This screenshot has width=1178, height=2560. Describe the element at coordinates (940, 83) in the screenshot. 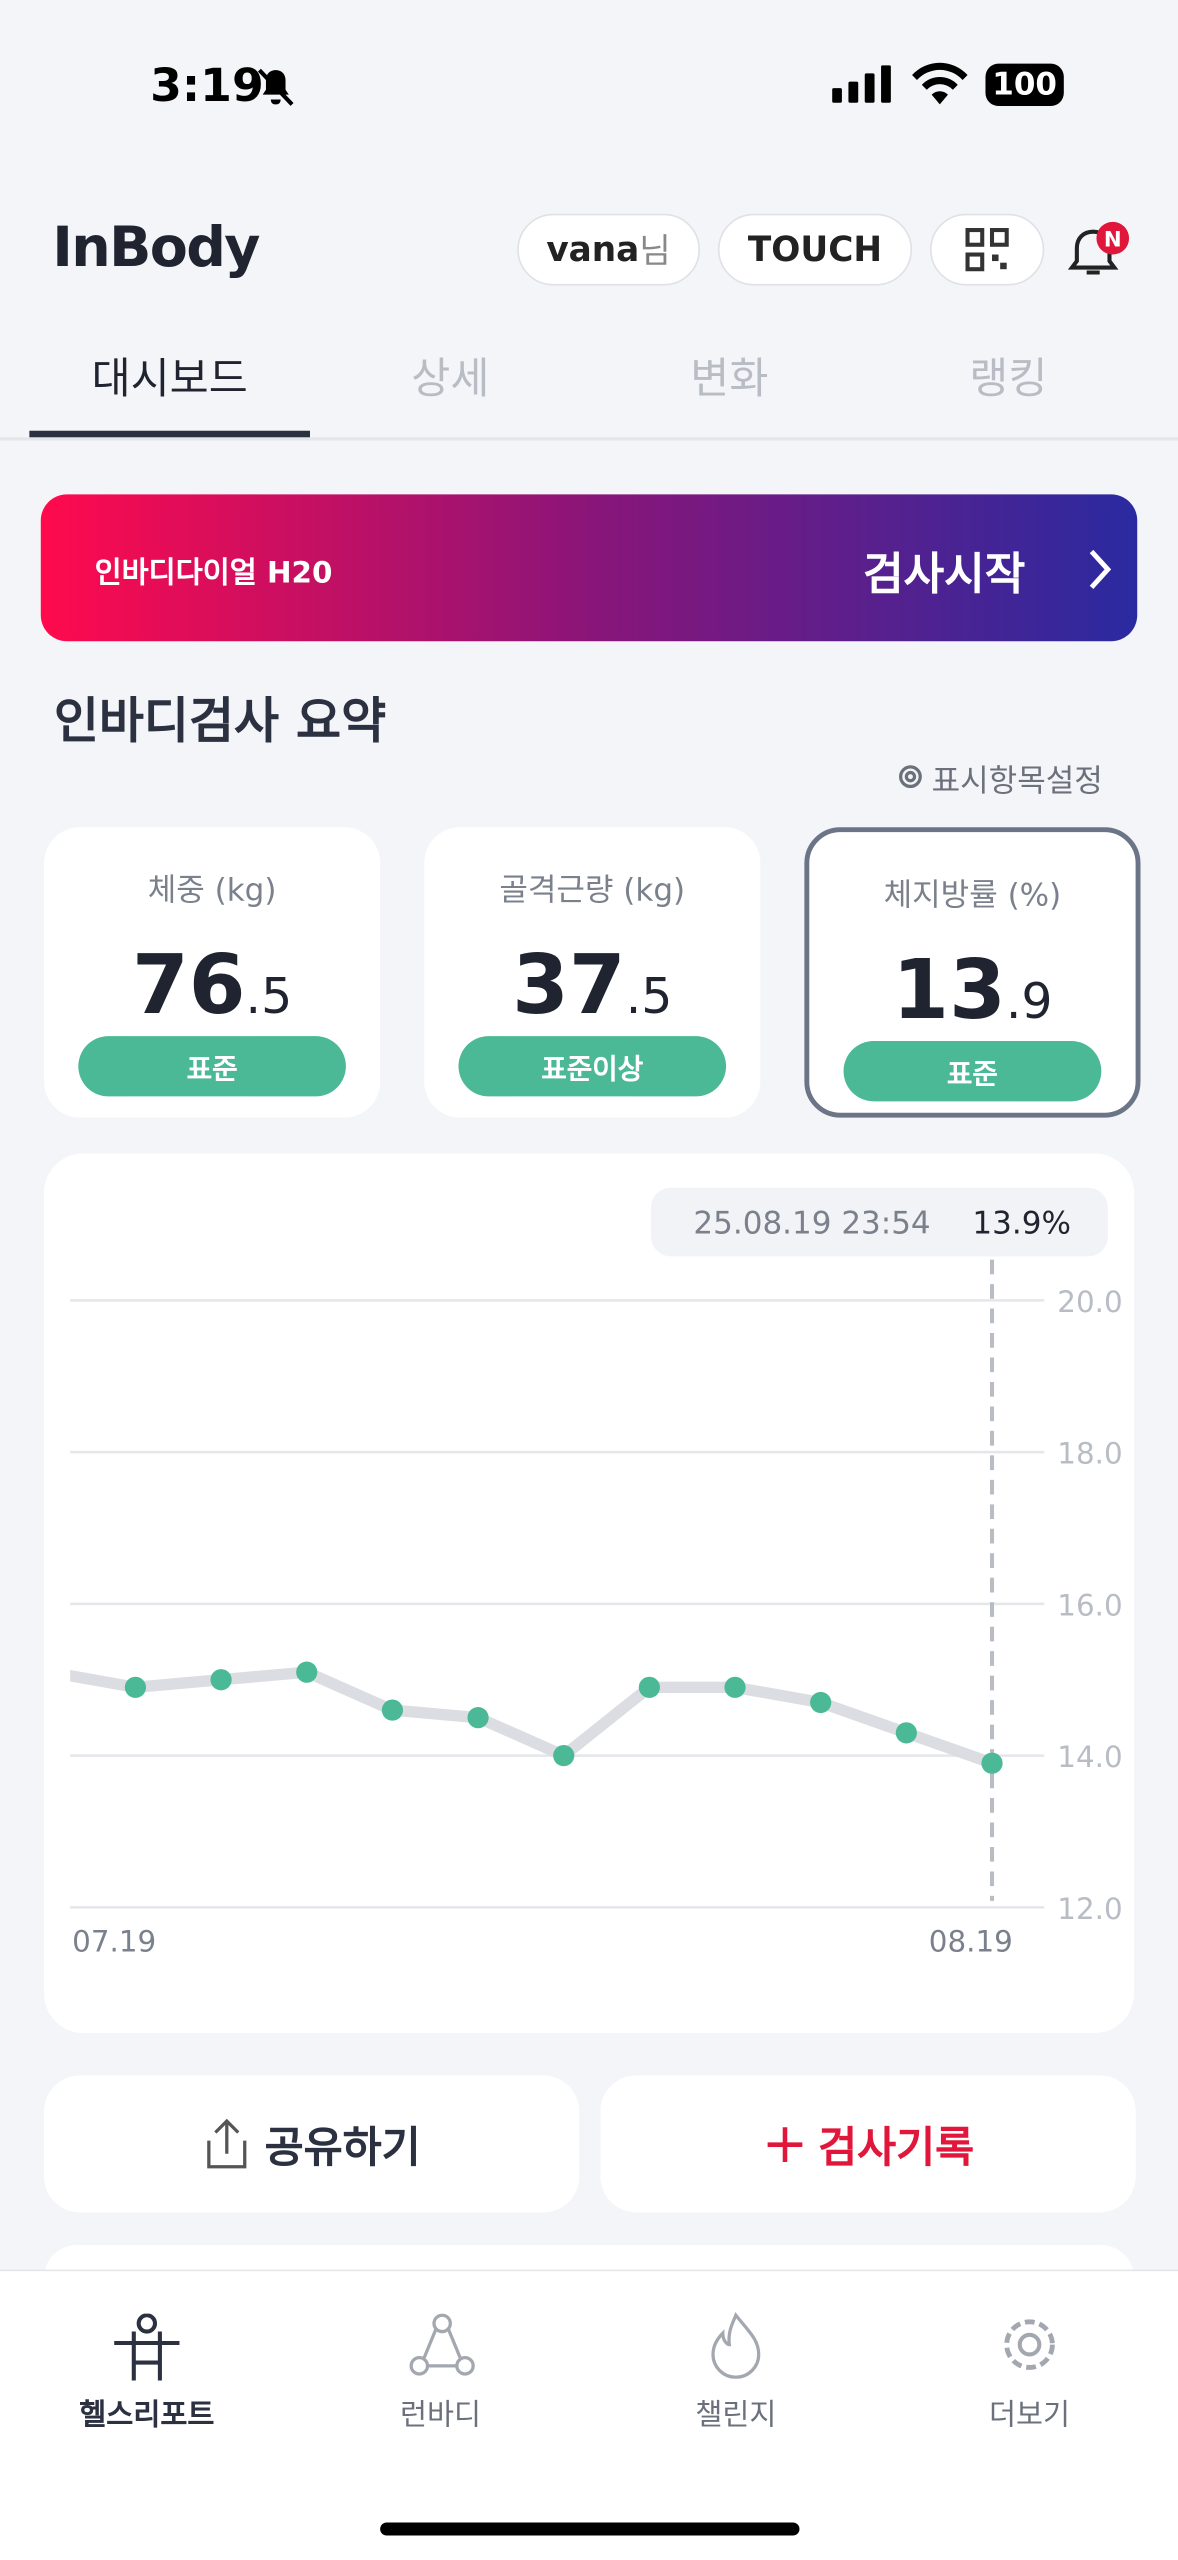

I see `wifi-icon` at that location.